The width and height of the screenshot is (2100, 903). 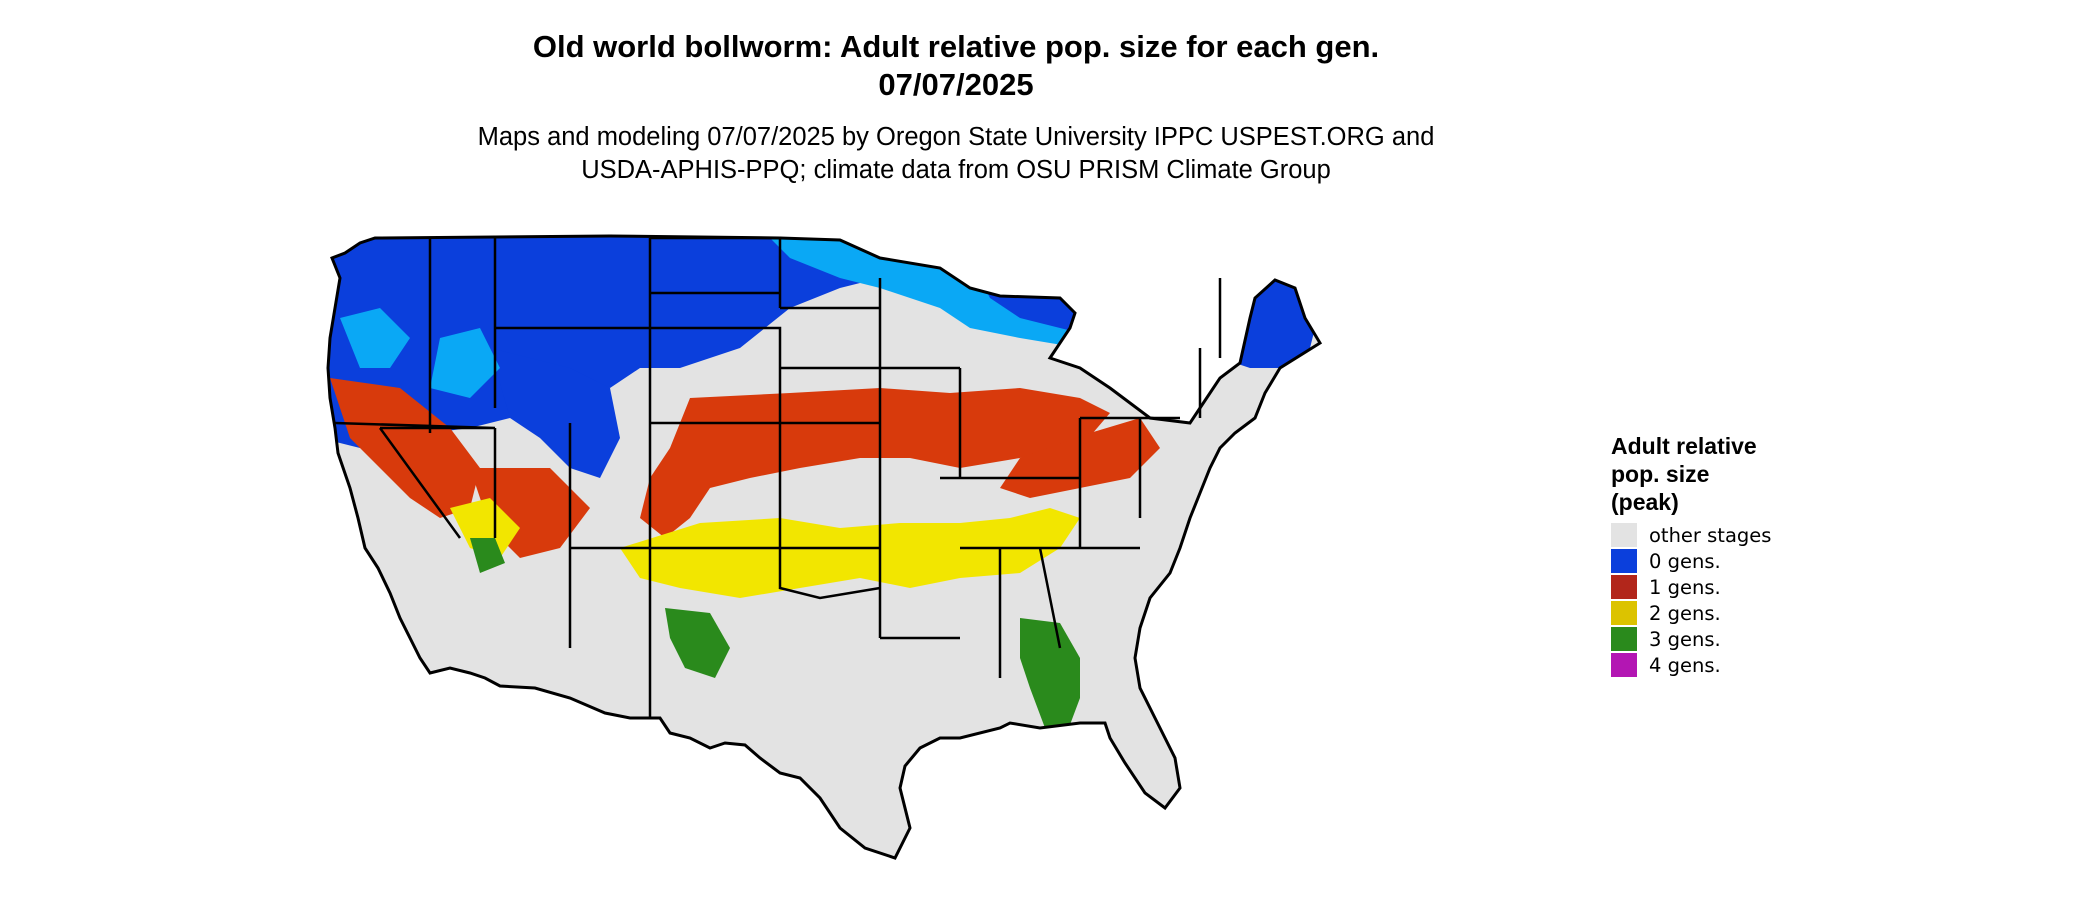 I want to click on title-line-2: 07/07/2025, so click(x=956, y=84).